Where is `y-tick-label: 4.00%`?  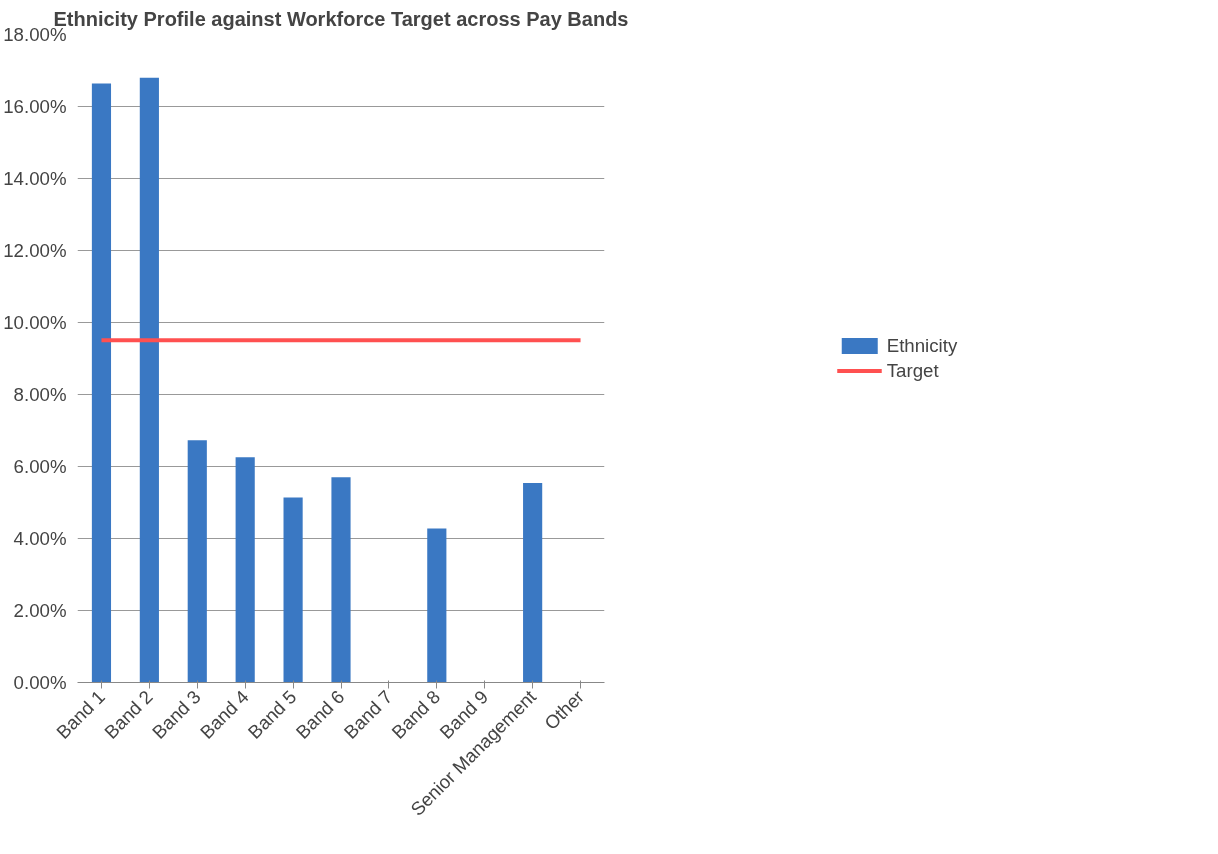
y-tick-label: 4.00% is located at coordinates (40, 538).